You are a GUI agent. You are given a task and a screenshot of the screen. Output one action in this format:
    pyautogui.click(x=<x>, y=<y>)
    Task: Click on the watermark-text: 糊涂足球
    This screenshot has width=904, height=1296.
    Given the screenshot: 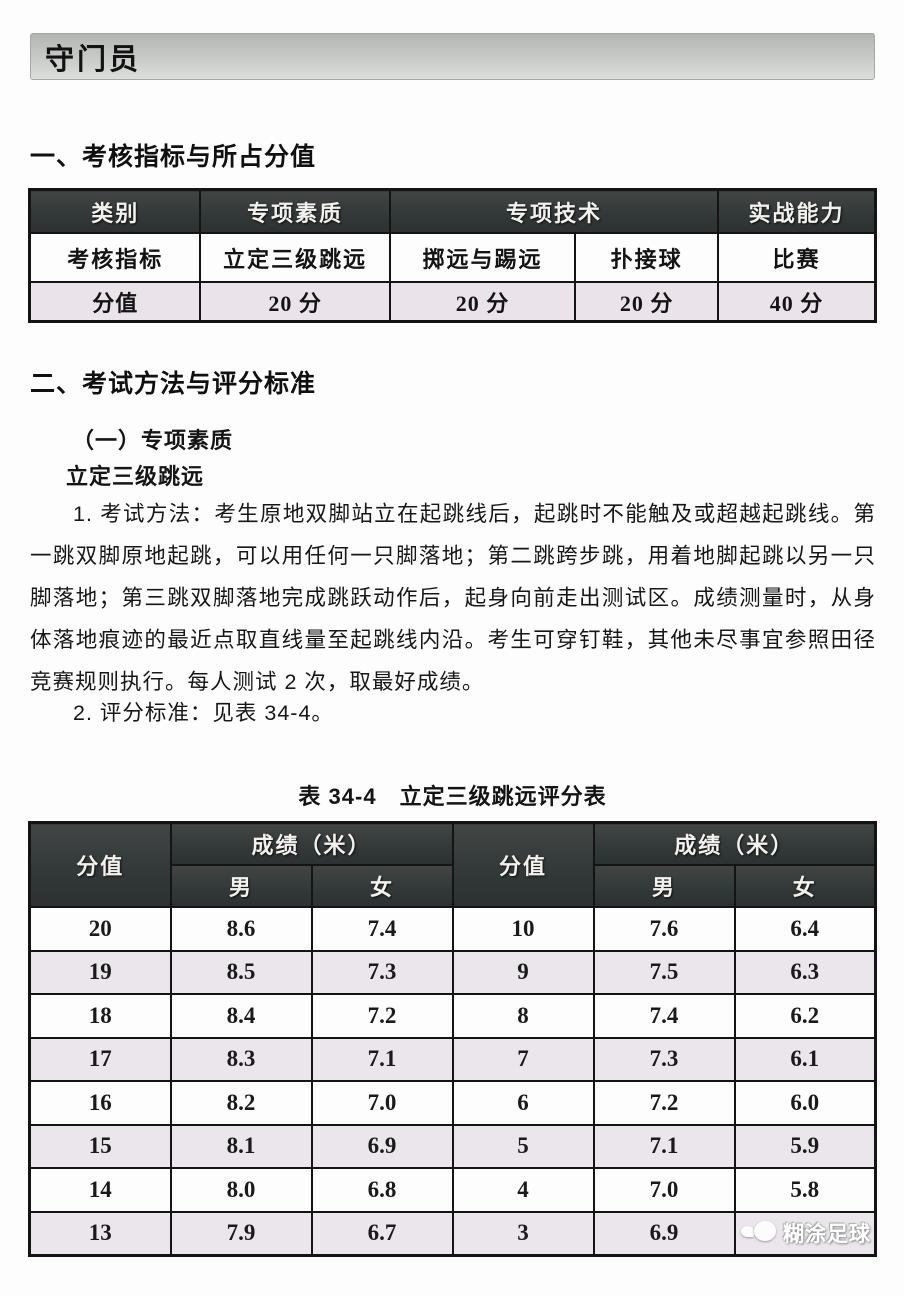 What is the action you would take?
    pyautogui.click(x=827, y=1235)
    